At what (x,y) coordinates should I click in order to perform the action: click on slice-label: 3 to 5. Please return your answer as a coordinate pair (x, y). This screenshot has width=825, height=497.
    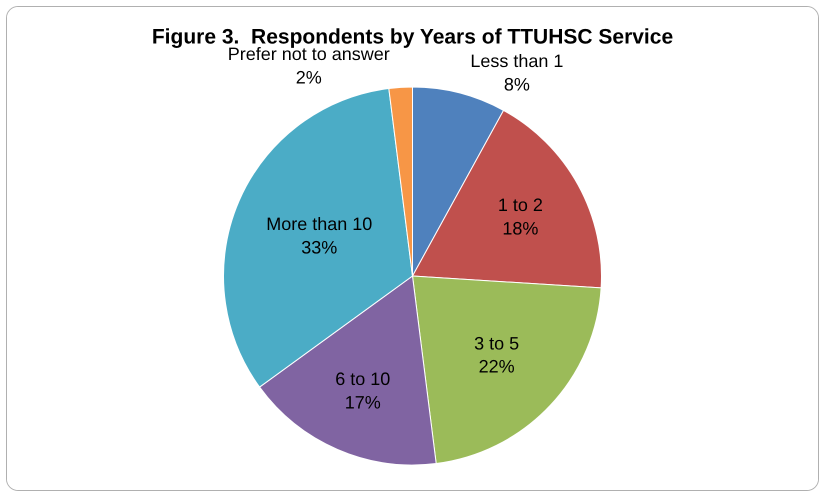
    Looking at the image, I should click on (497, 343).